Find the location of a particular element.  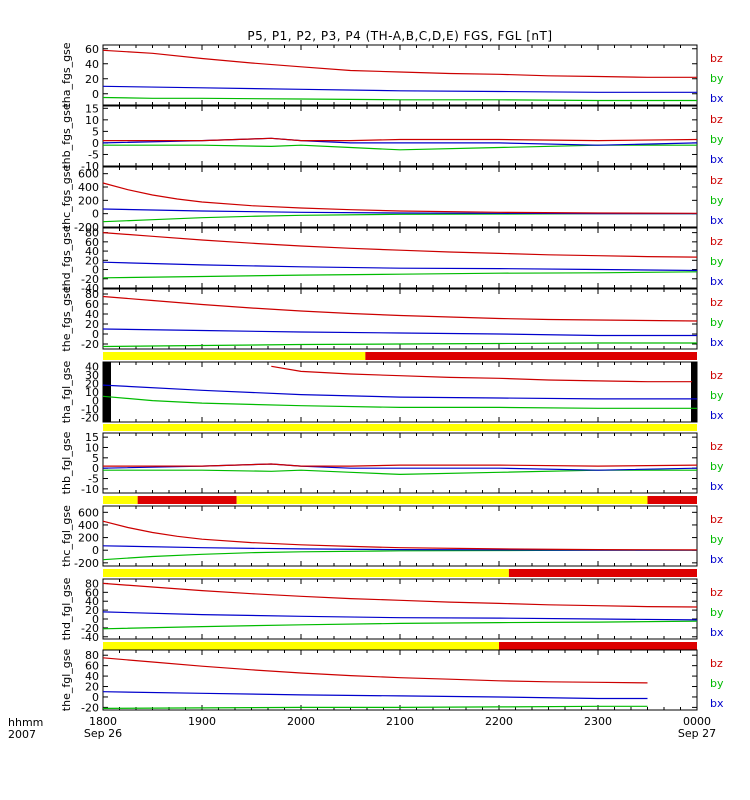

panel-thc_fgs_gse is located at coordinates (400, 197).